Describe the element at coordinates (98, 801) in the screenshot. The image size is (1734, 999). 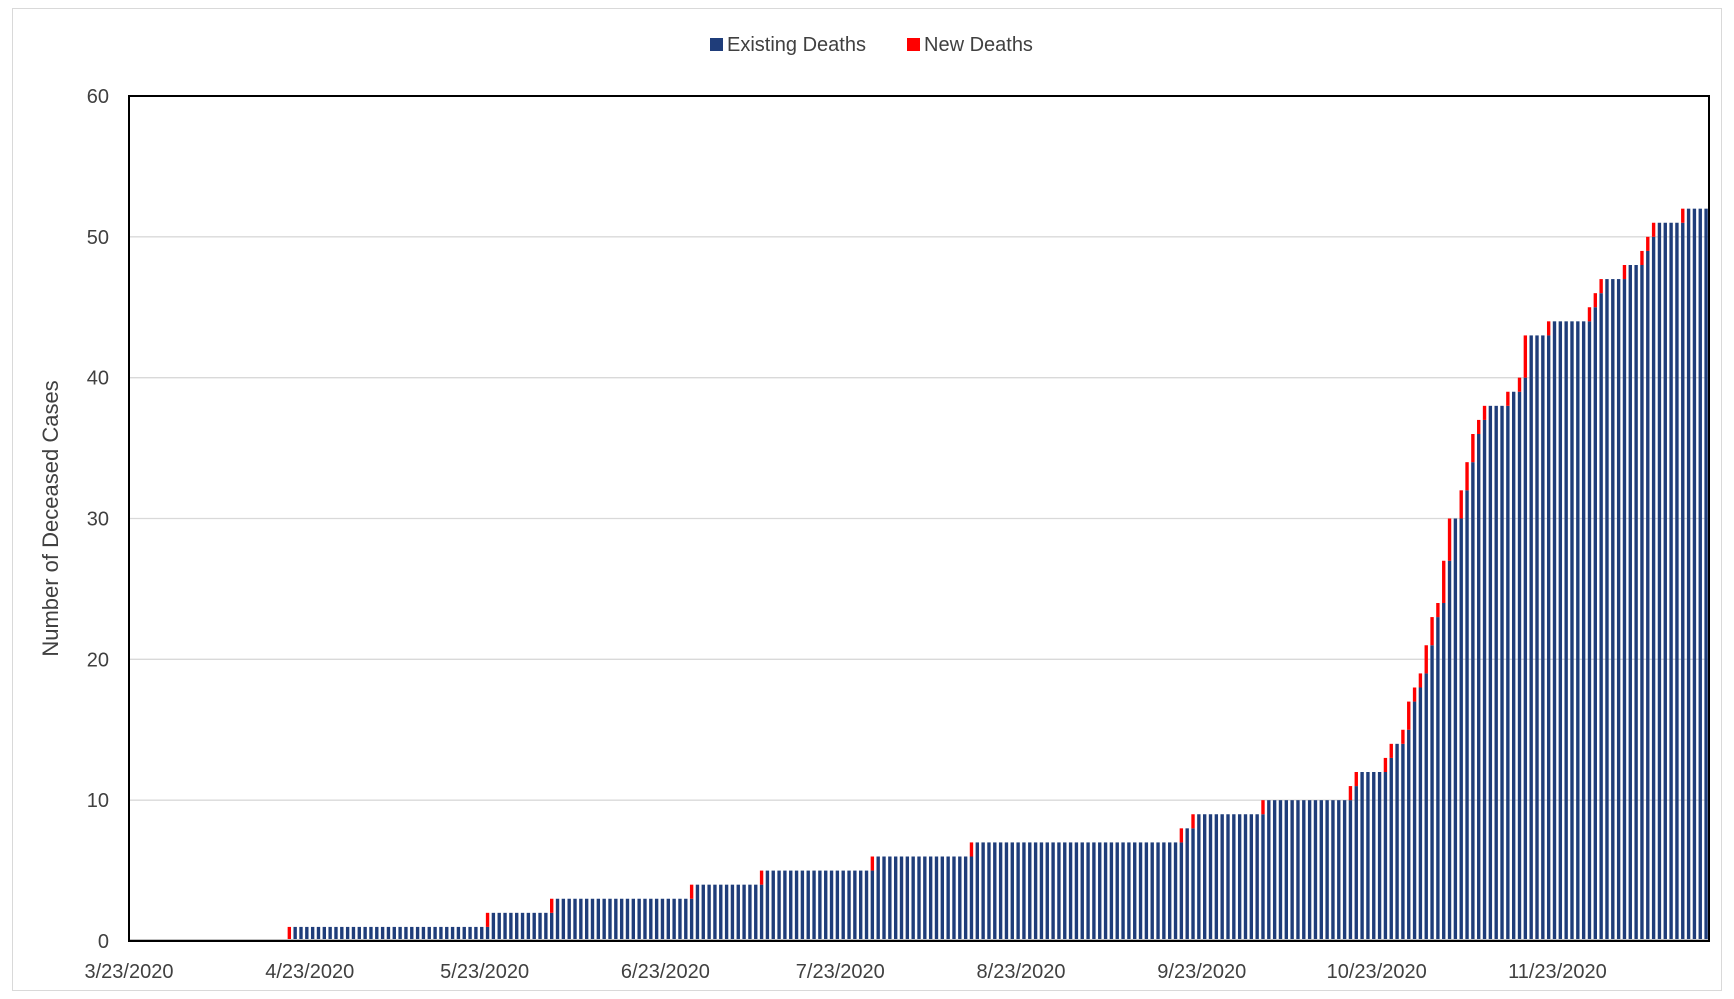
I see `y-tick-label: 10` at that location.